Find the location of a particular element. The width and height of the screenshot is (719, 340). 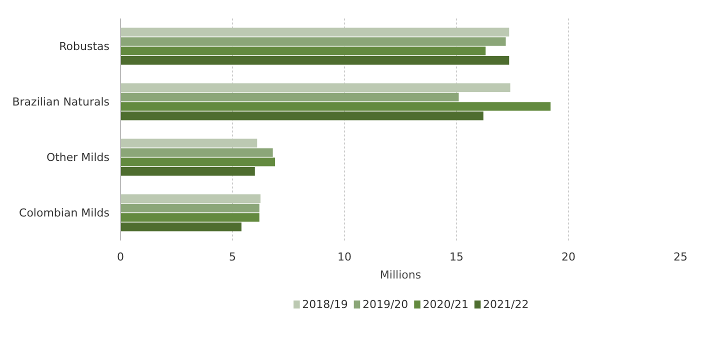

y-tick-label: Colombian Milds is located at coordinates (64, 213).